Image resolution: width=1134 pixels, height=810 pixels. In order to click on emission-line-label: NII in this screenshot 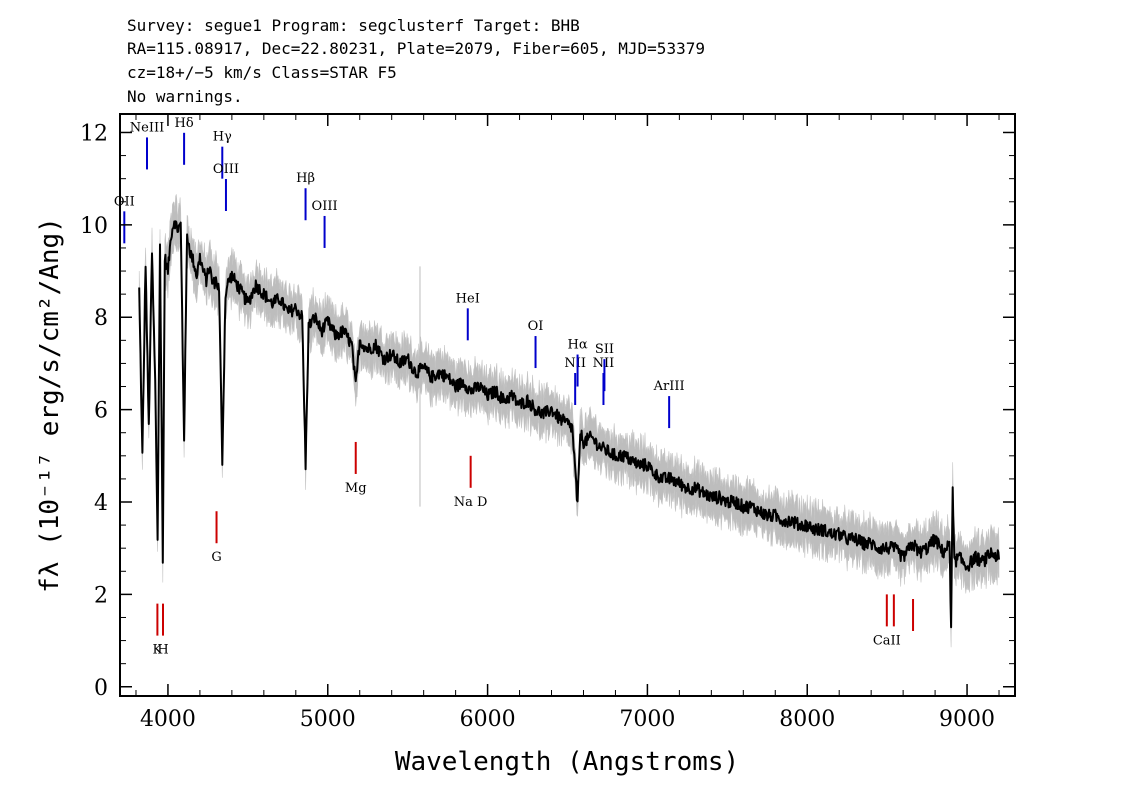, I will do `click(575, 363)`.